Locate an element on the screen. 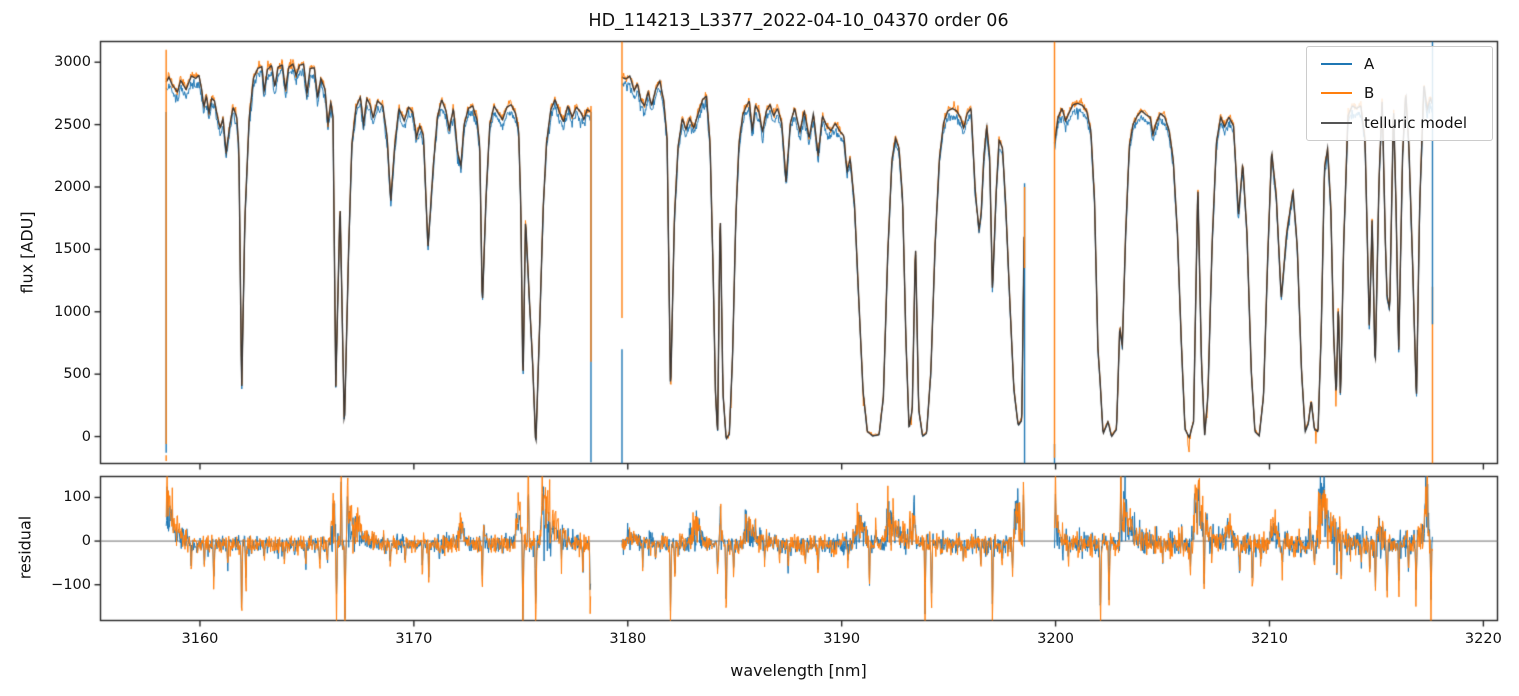 Image resolution: width=1519 pixels, height=696 pixels. flux-tick-label: 2000 is located at coordinates (72, 186).